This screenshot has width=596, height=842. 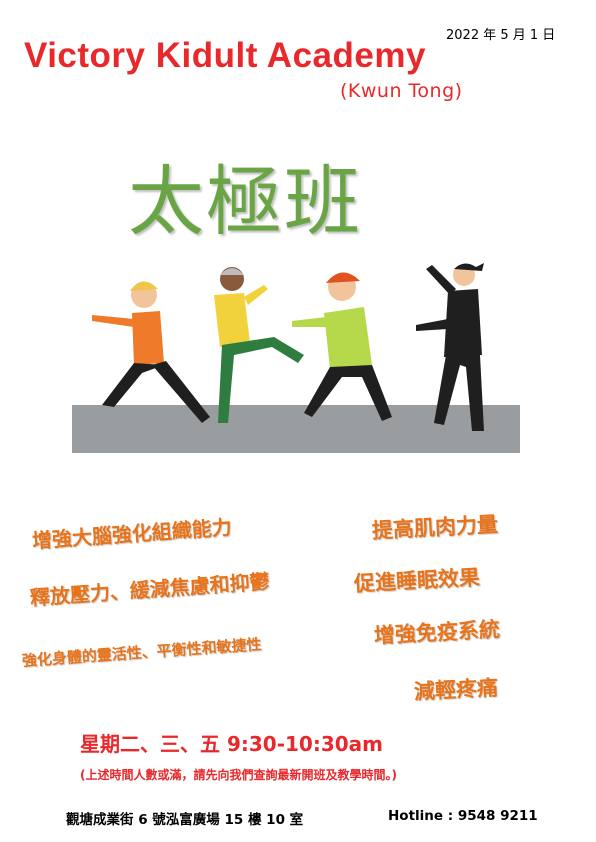 I want to click on schedule-note: (上述時間人數或滿，請先向我們查詢最新開班及教學時間。), so click(x=238, y=775).